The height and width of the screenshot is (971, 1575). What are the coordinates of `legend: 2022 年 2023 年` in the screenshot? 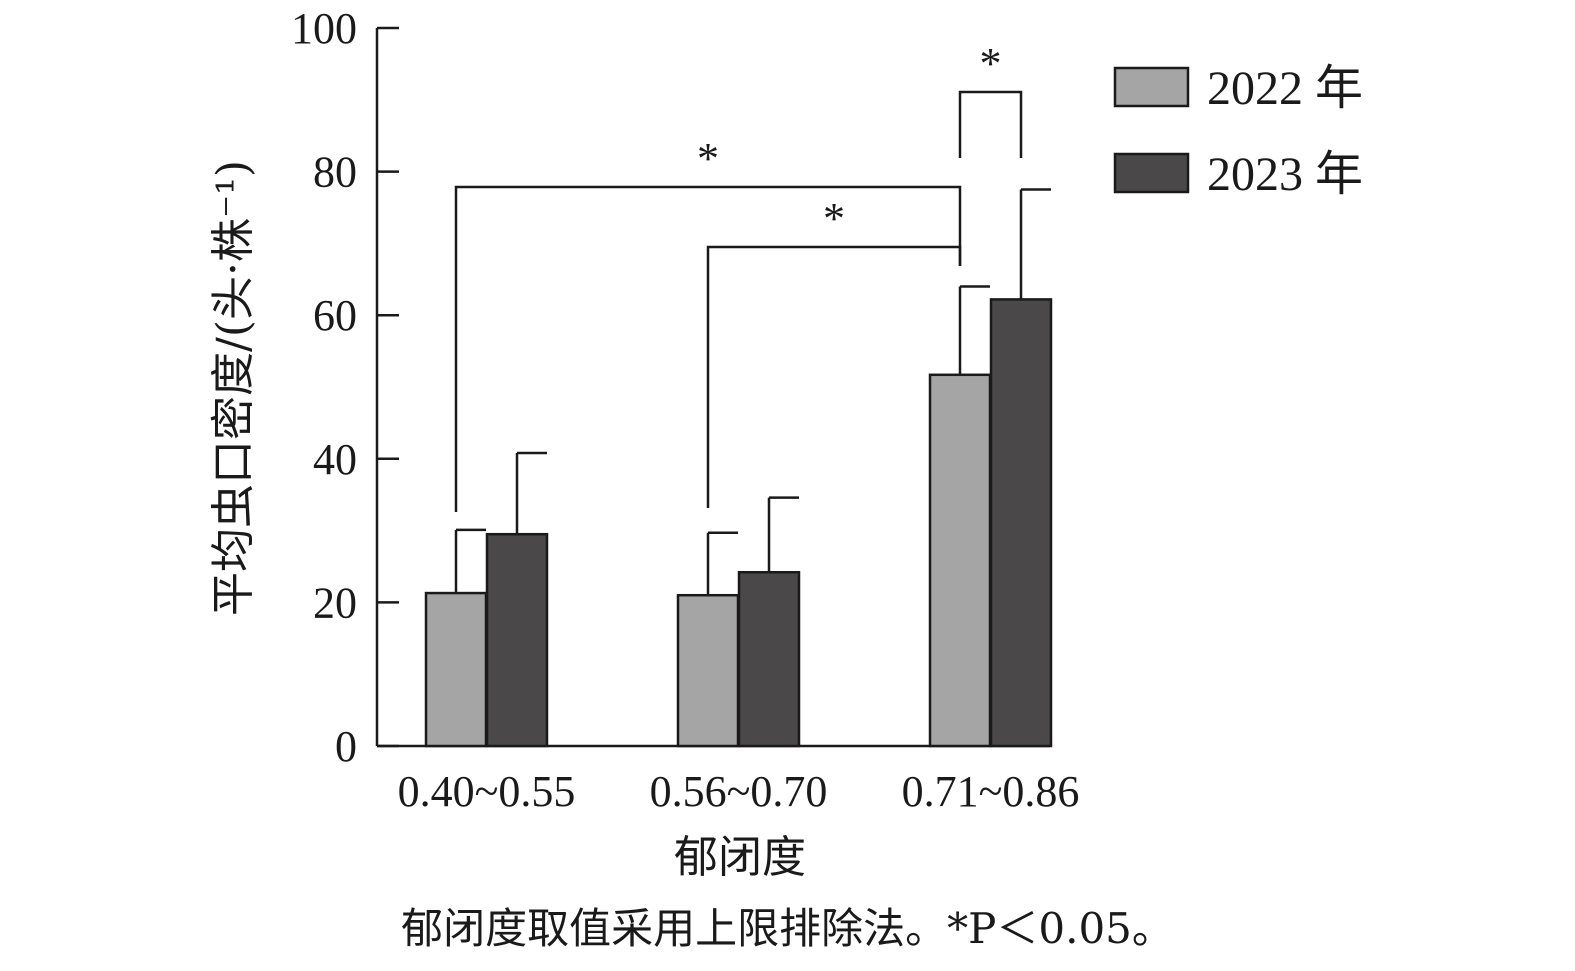 It's located at (1238, 131).